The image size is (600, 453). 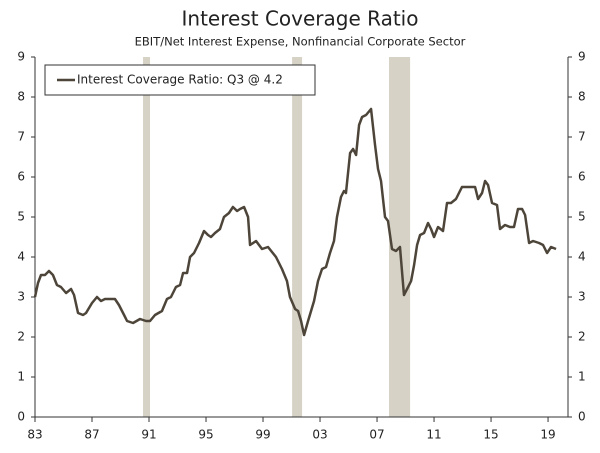 What do you see at coordinates (582, 57) in the screenshot?
I see `y2-tick-label: 9` at bounding box center [582, 57].